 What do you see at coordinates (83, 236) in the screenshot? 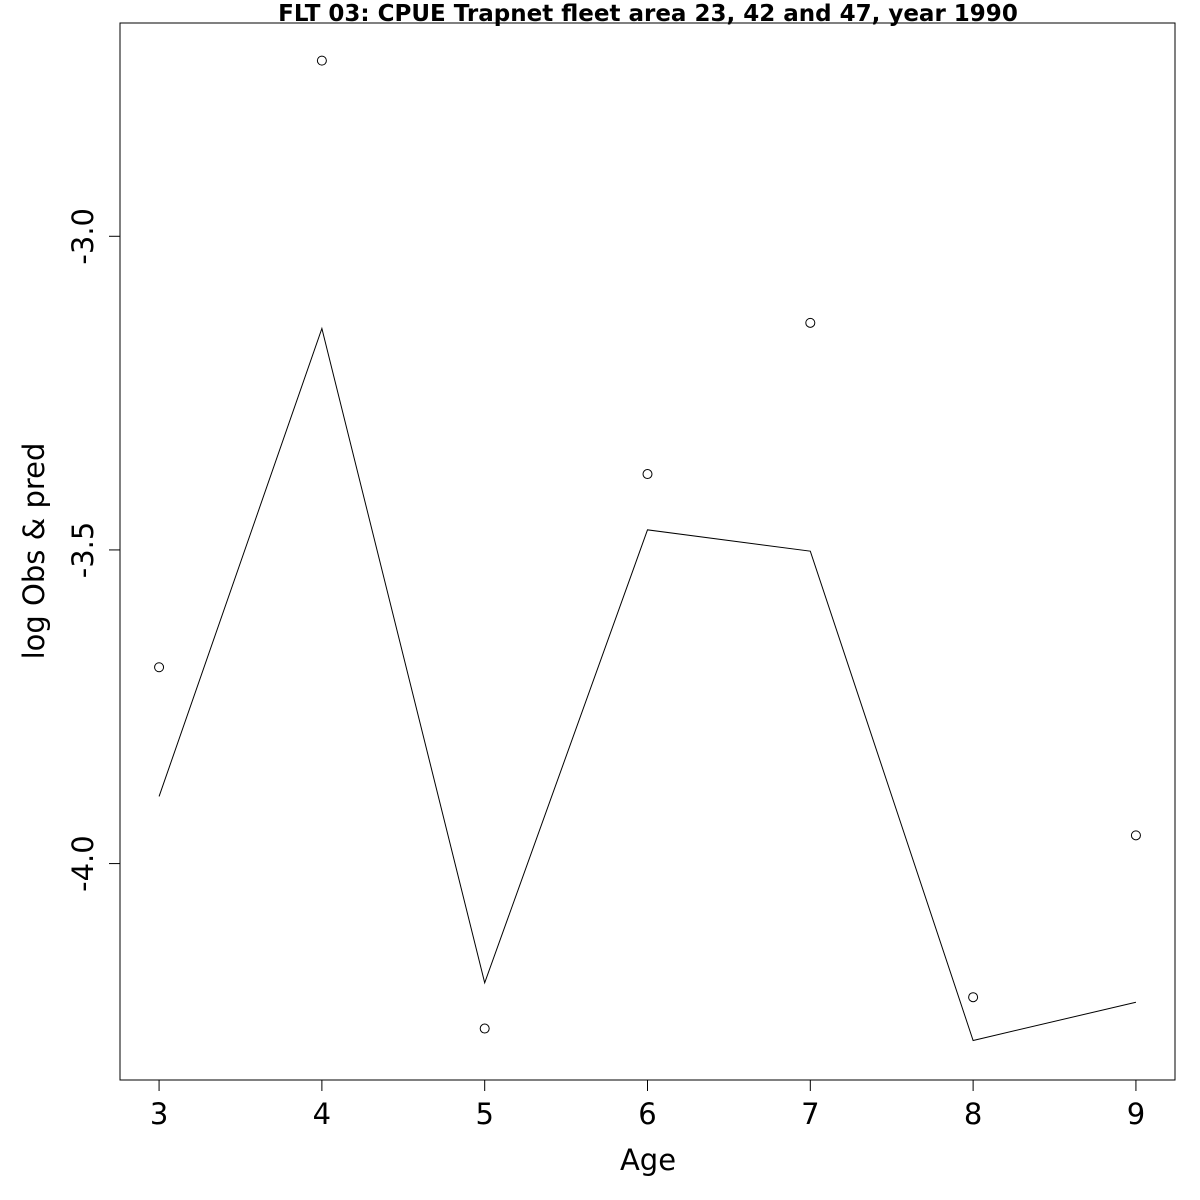
I see `y-tick-label: -3.0` at bounding box center [83, 236].